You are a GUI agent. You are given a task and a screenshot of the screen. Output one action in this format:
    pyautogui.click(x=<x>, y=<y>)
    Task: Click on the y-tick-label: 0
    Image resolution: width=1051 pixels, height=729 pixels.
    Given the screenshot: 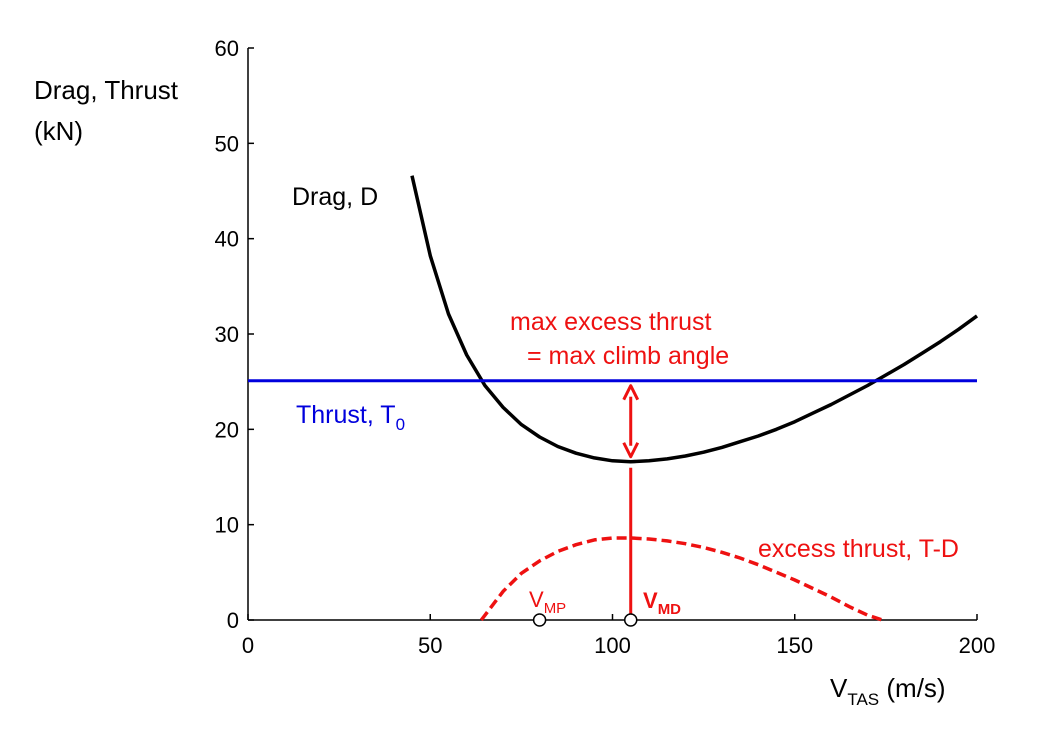 What is the action you would take?
    pyautogui.click(x=233, y=620)
    